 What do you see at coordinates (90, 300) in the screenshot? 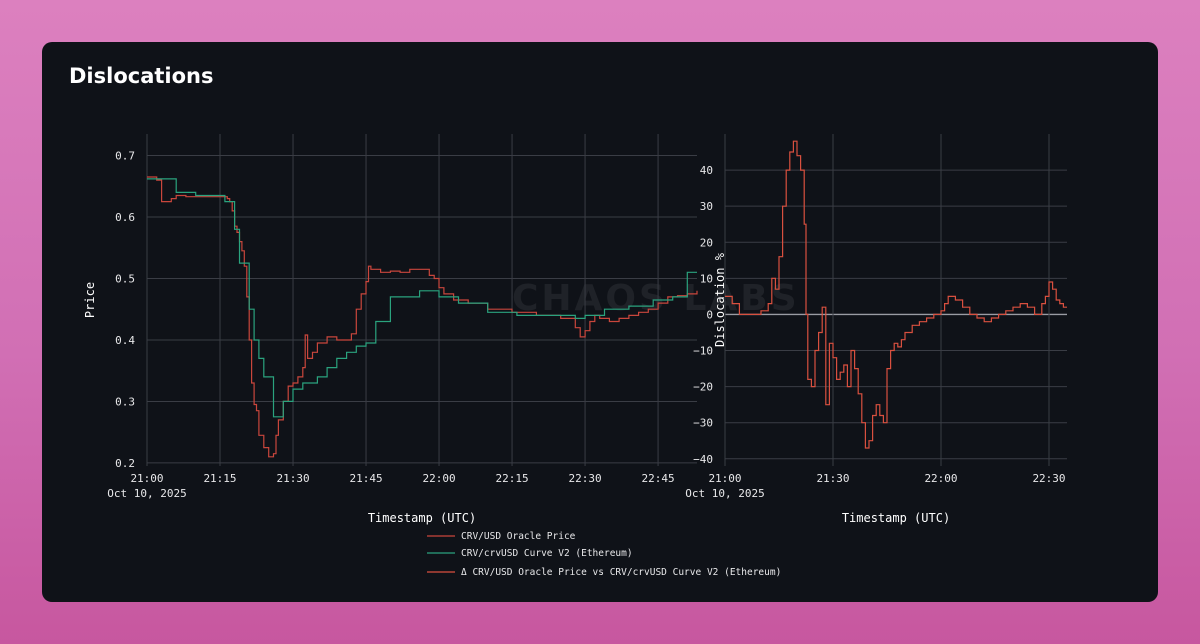
I see `y-axis-title: Price` at bounding box center [90, 300].